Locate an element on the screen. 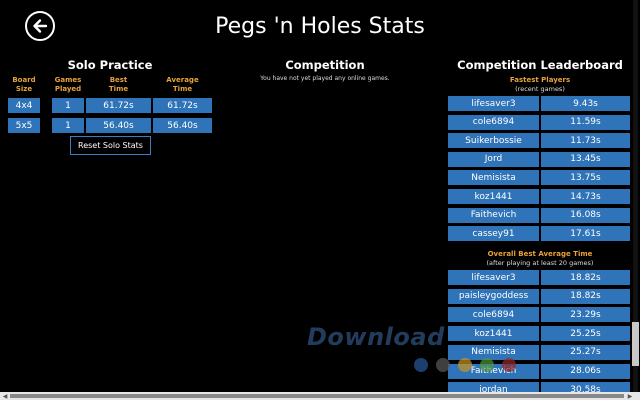  player-time: 16.08s is located at coordinates (585, 215).